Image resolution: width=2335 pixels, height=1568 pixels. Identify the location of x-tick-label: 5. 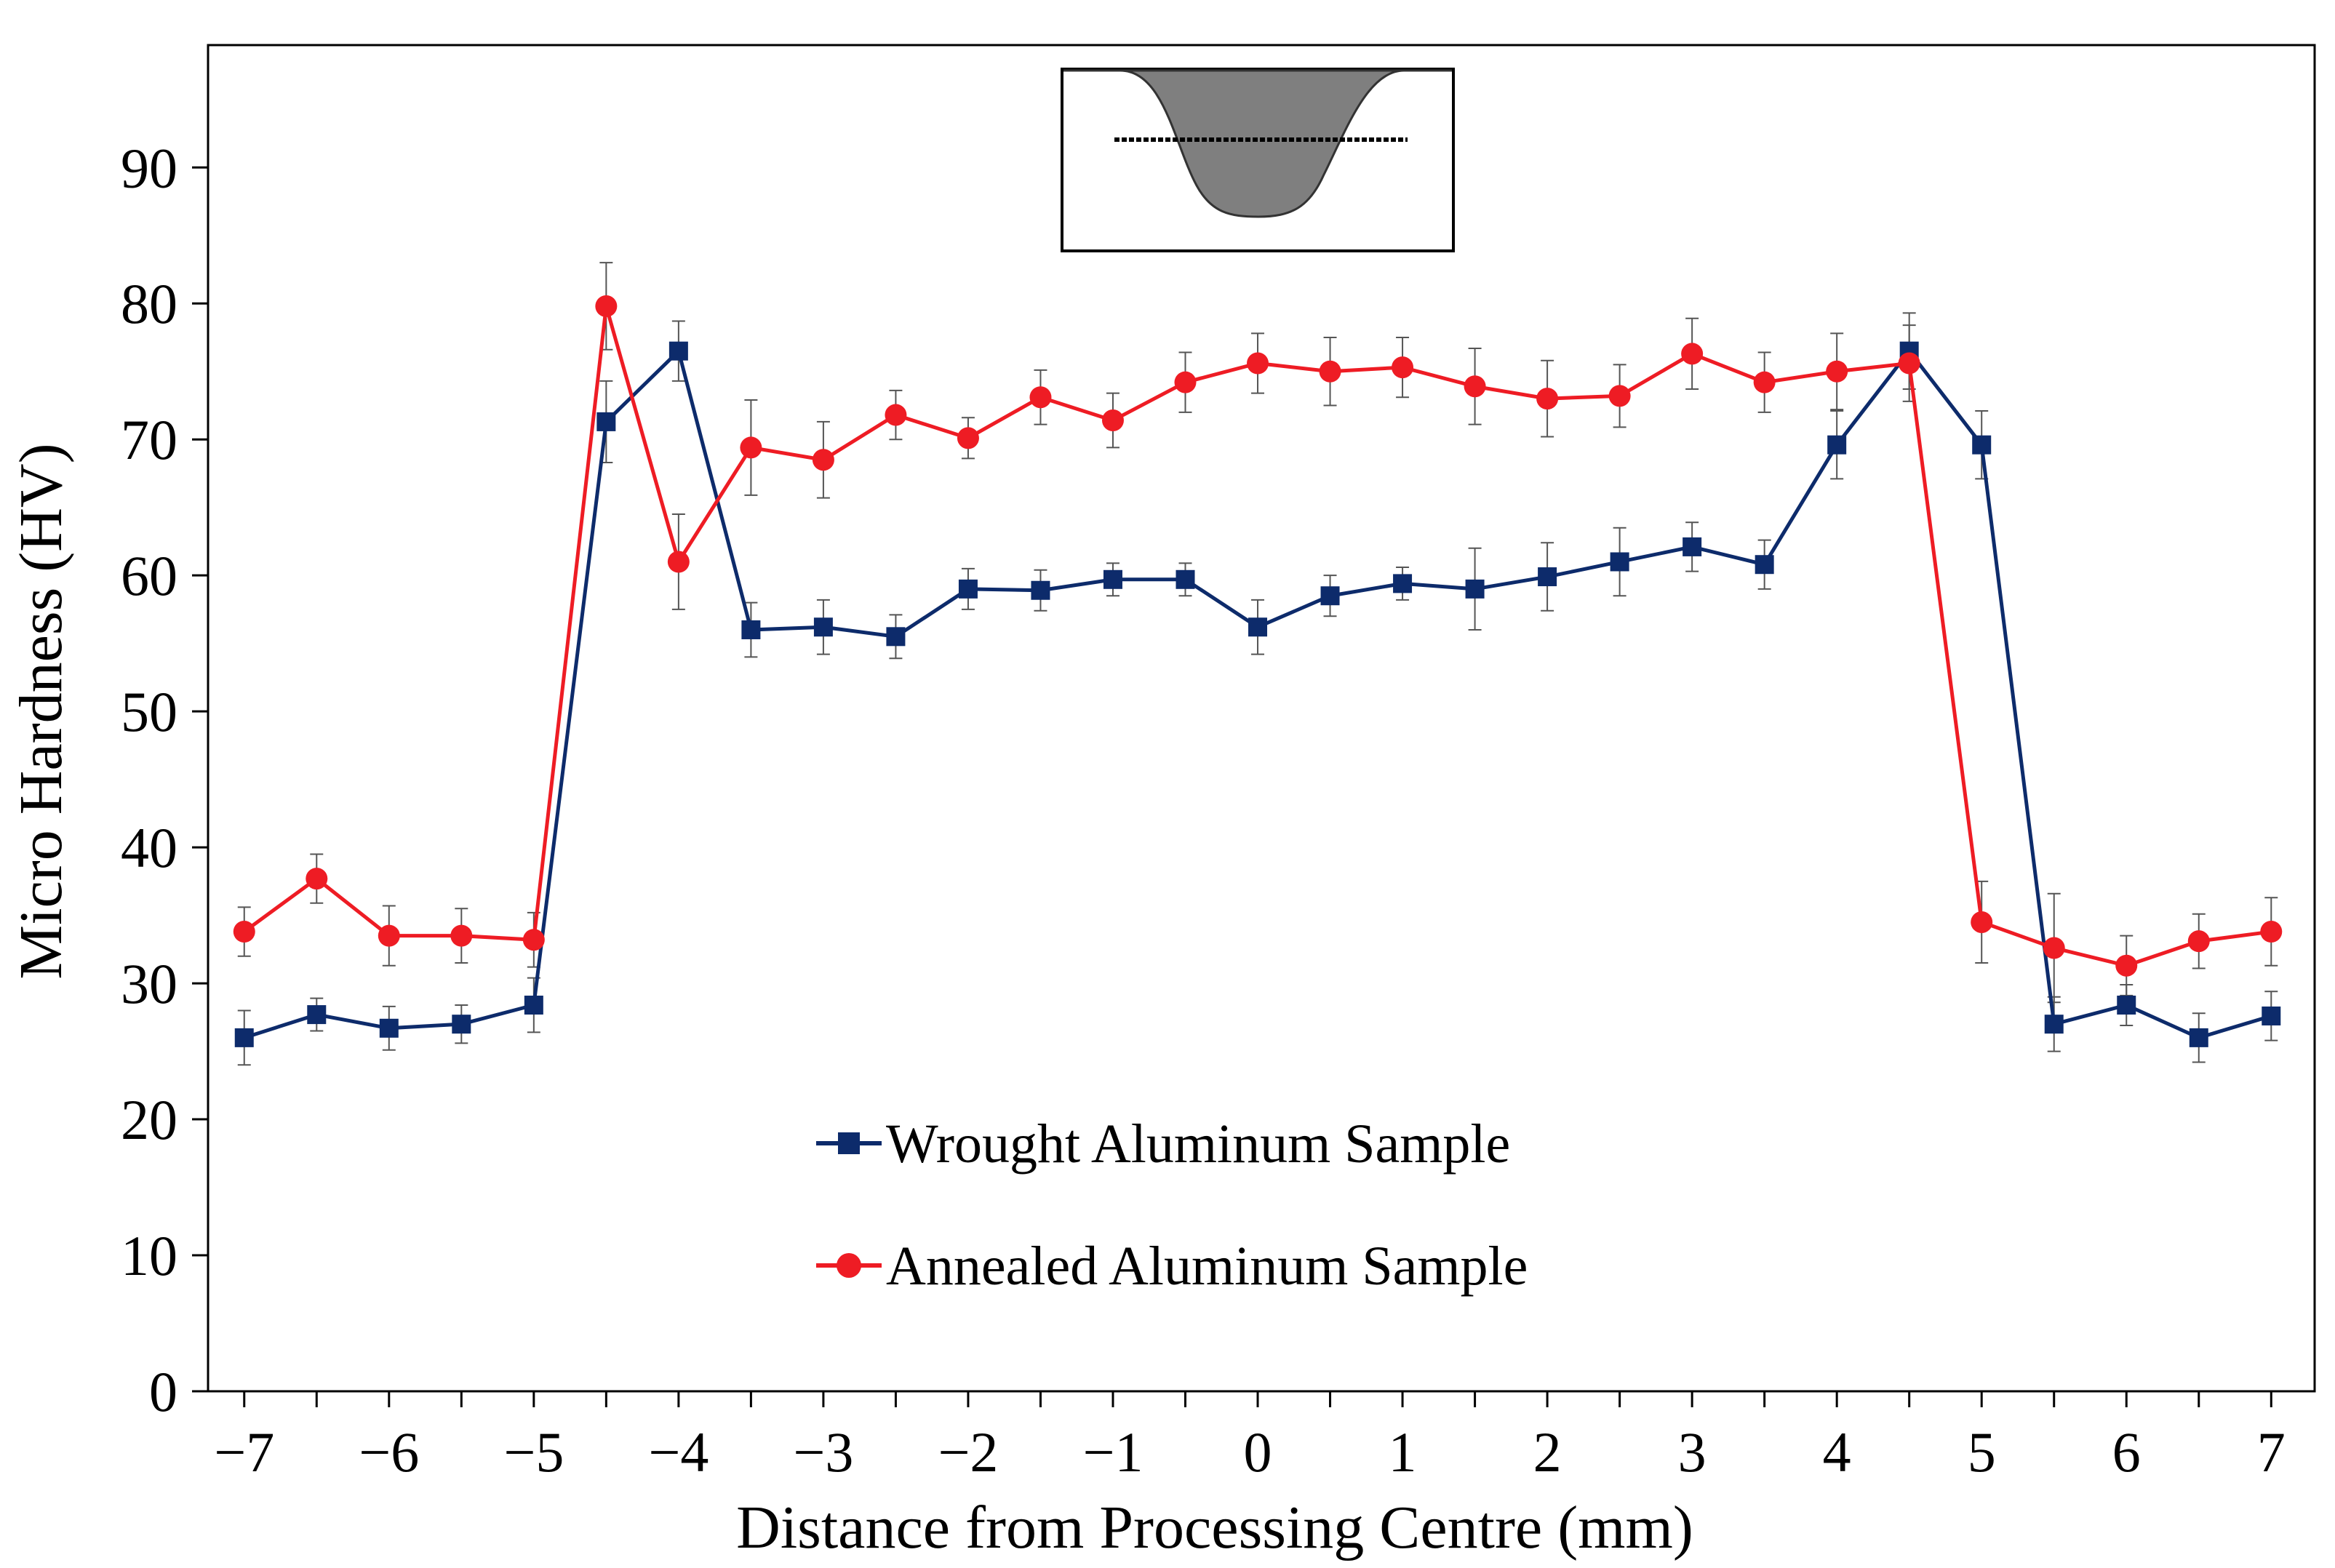
(1982, 1452).